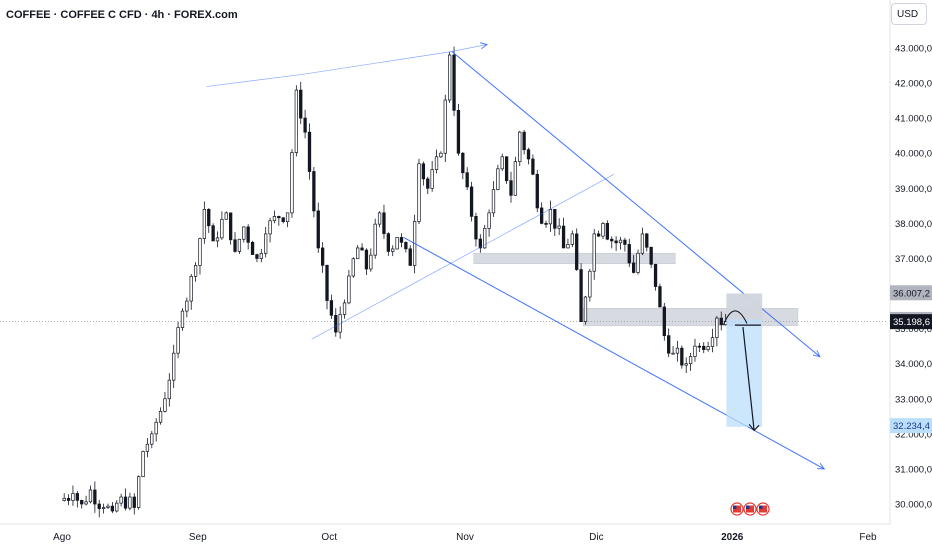 The width and height of the screenshot is (932, 555). Describe the element at coordinates (913, 189) in the screenshot. I see `y-tick-label: 39.000,0` at that location.